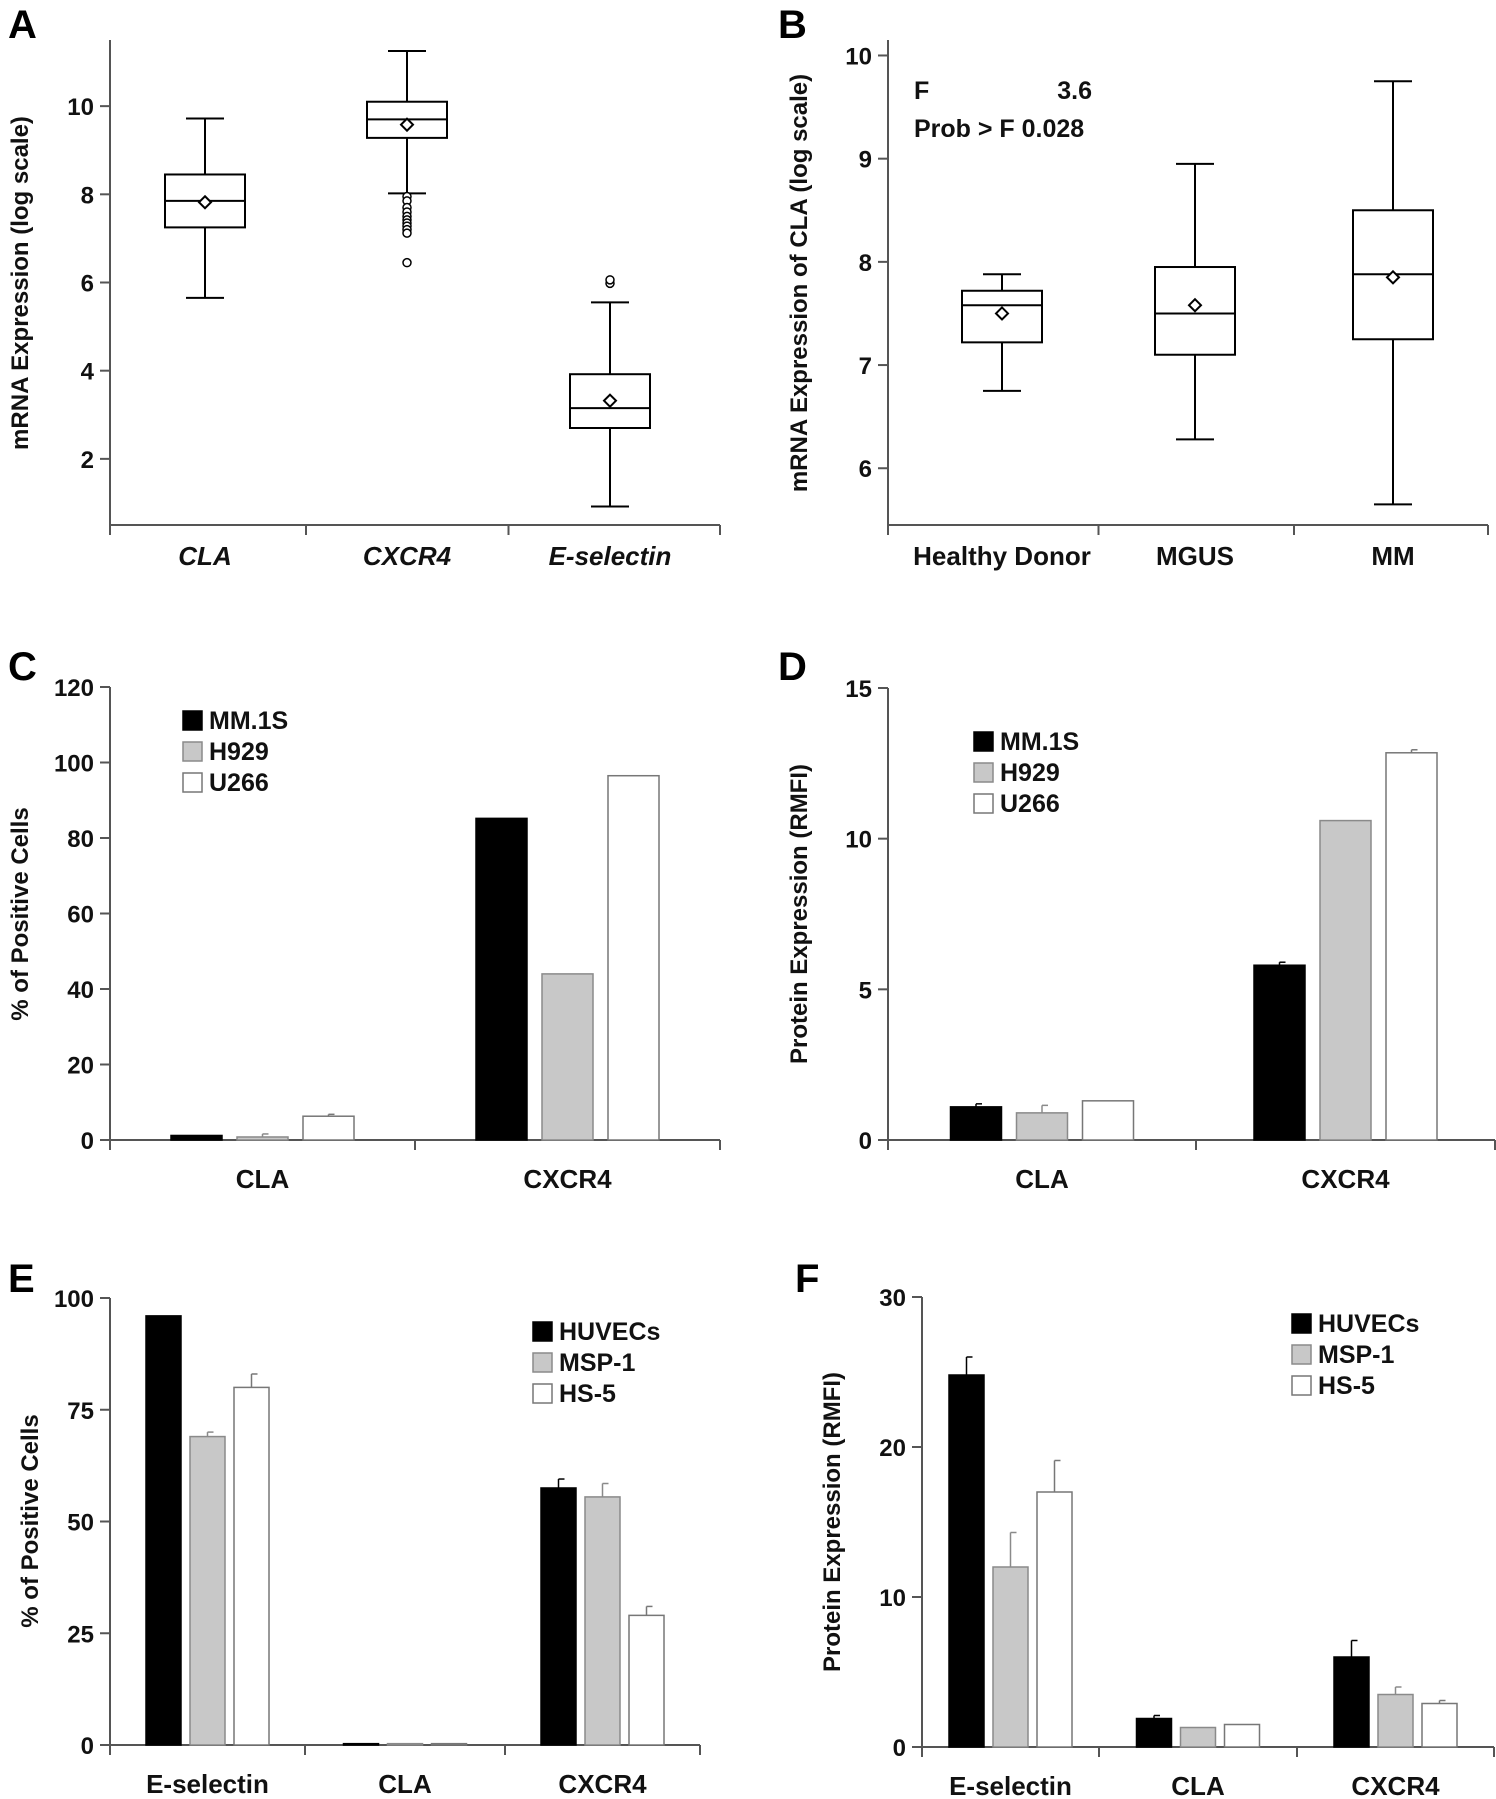 This screenshot has width=1496, height=1799. What do you see at coordinates (80, 990) in the screenshot?
I see `C-y-tick-label: 40` at bounding box center [80, 990].